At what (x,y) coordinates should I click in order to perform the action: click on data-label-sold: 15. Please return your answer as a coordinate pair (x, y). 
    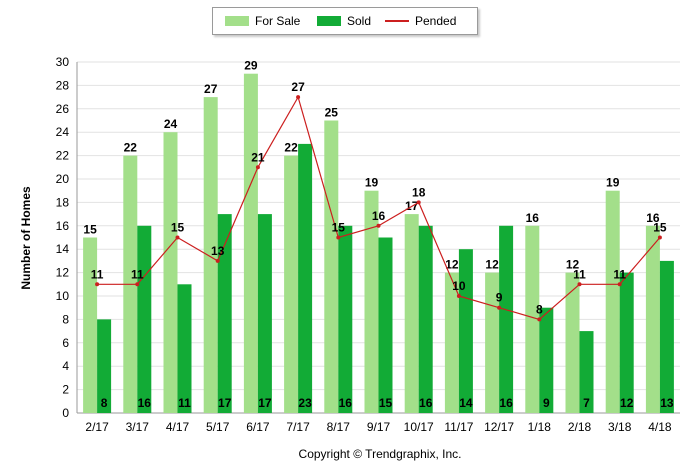
    Looking at the image, I should click on (386, 403).